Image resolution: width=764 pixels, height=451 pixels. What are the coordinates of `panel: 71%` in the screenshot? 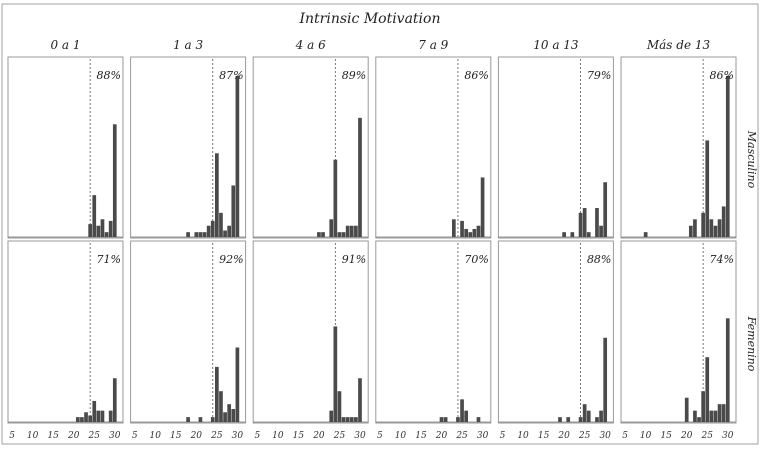 It's located at (65, 332).